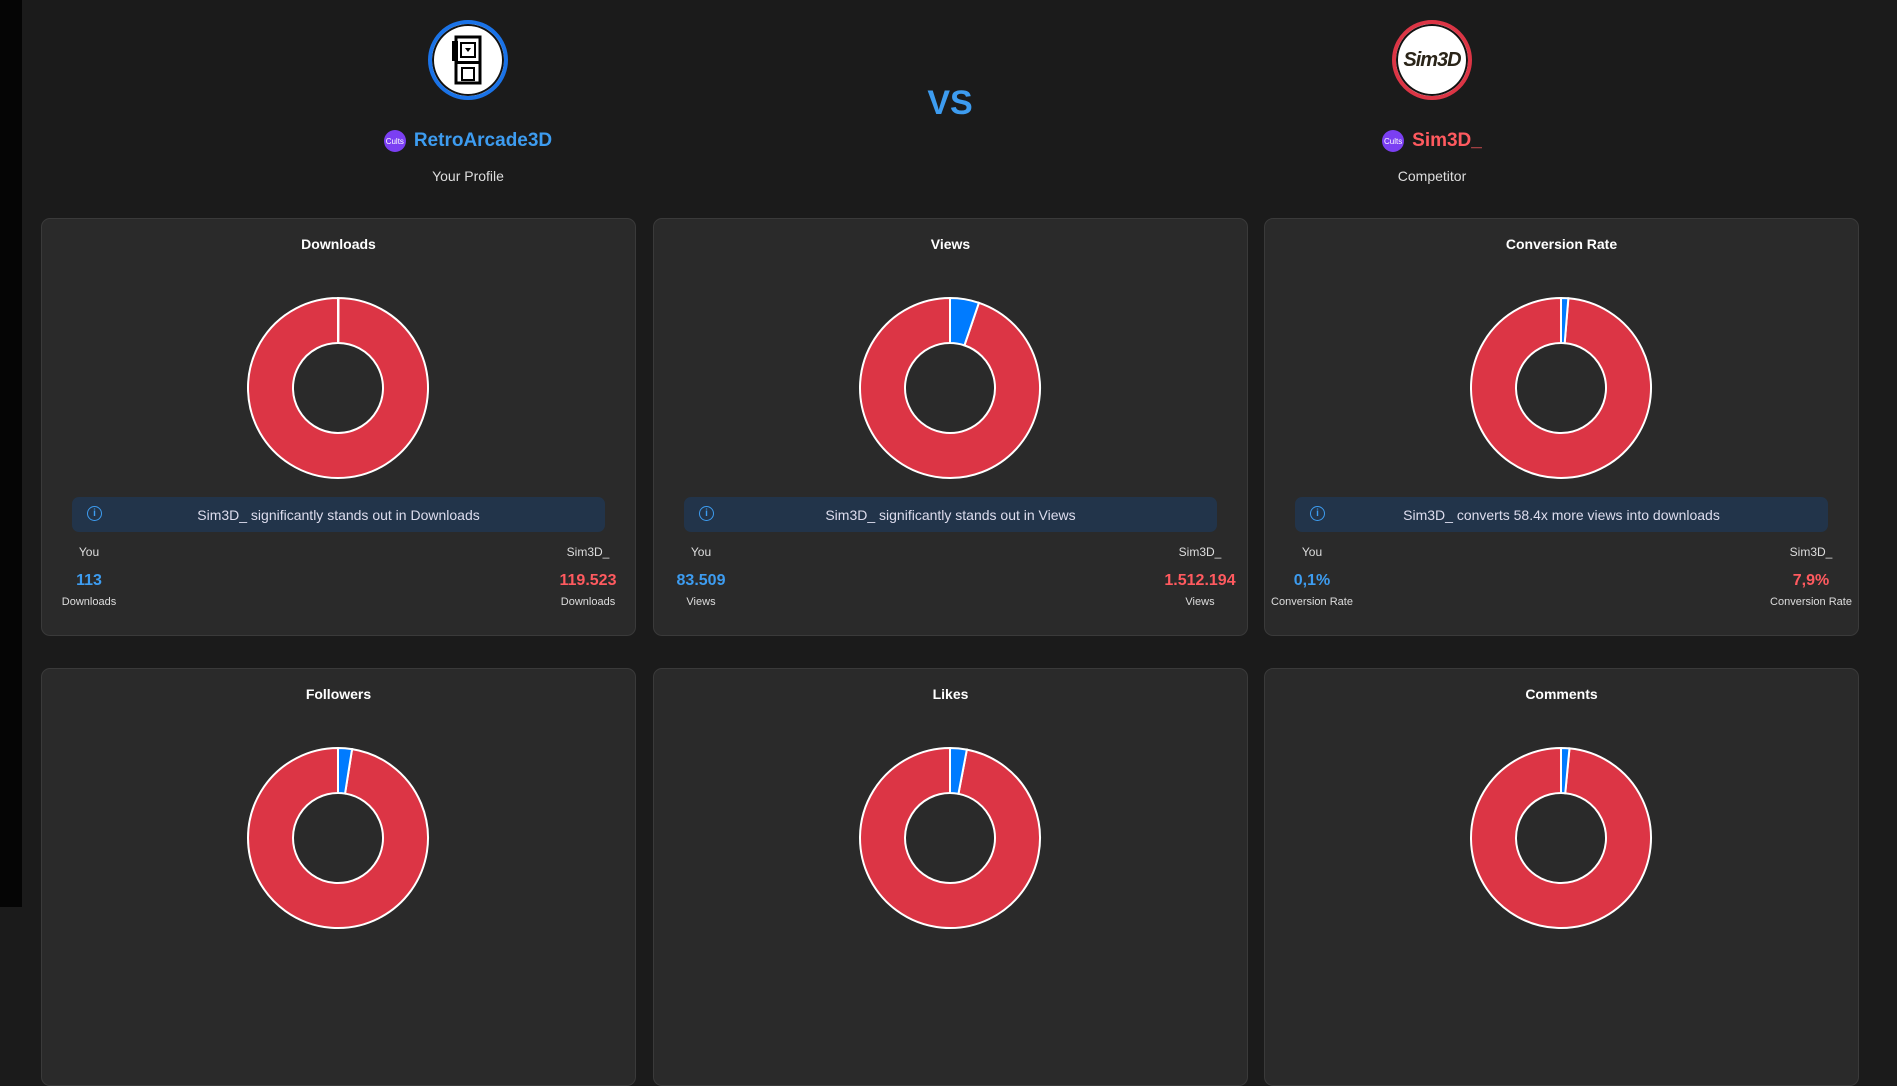 This screenshot has height=1086, width=1897. Describe the element at coordinates (588, 602) in the screenshot. I see `competitor-unit: Downloads` at that location.